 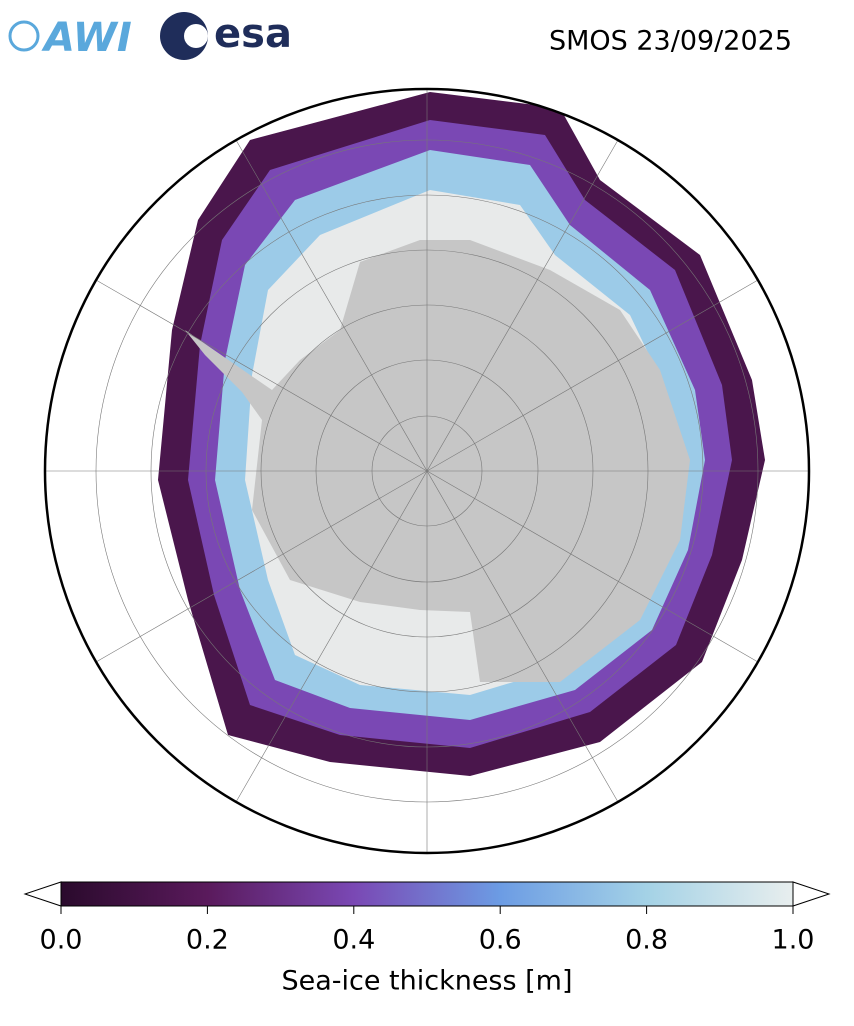 I want to click on colorbar-tick-label: 0.8, so click(x=646, y=940).